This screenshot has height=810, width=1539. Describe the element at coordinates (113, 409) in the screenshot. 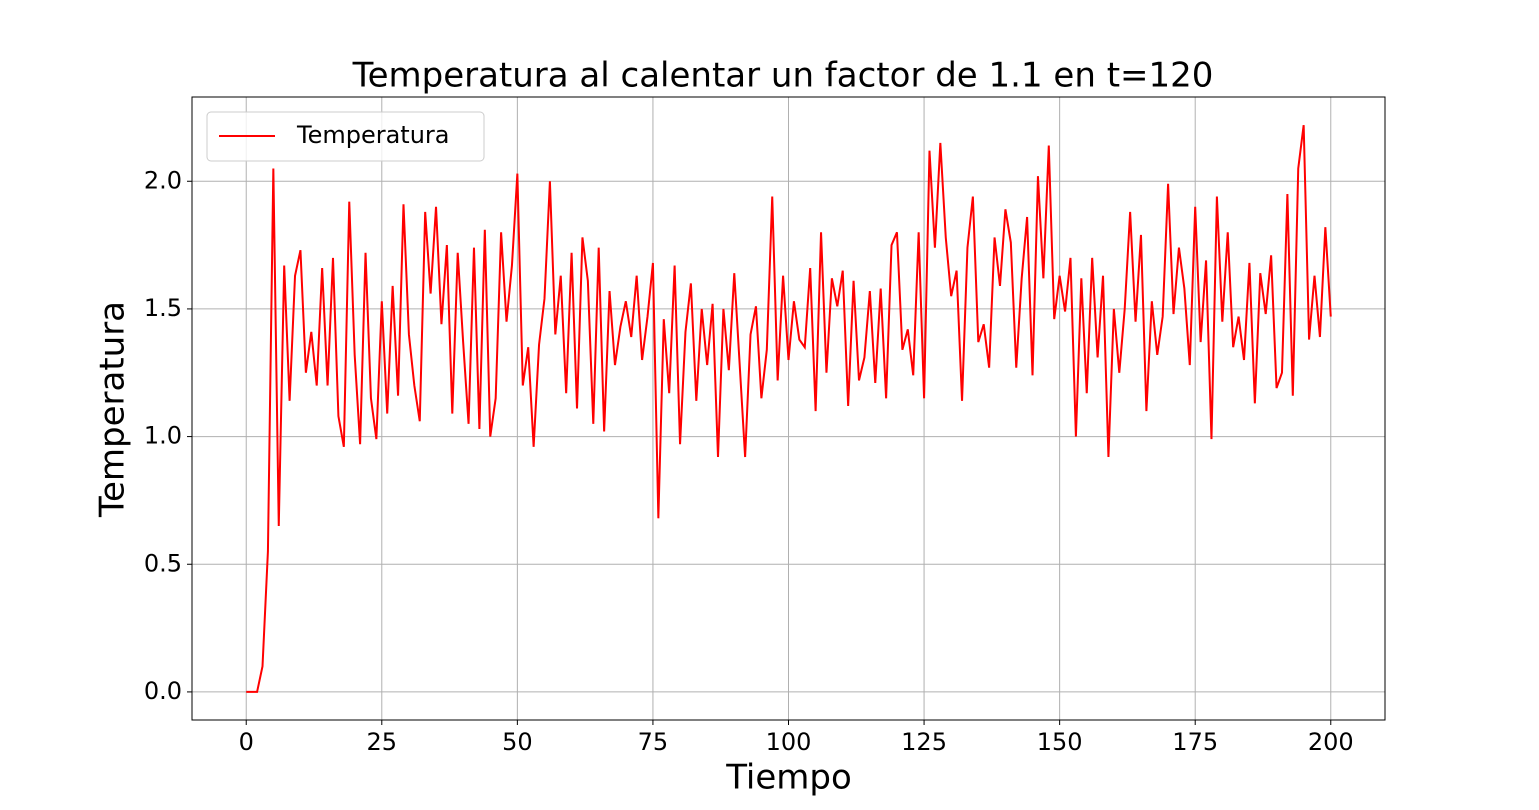

I see `y-axis-label: Temperatura` at that location.